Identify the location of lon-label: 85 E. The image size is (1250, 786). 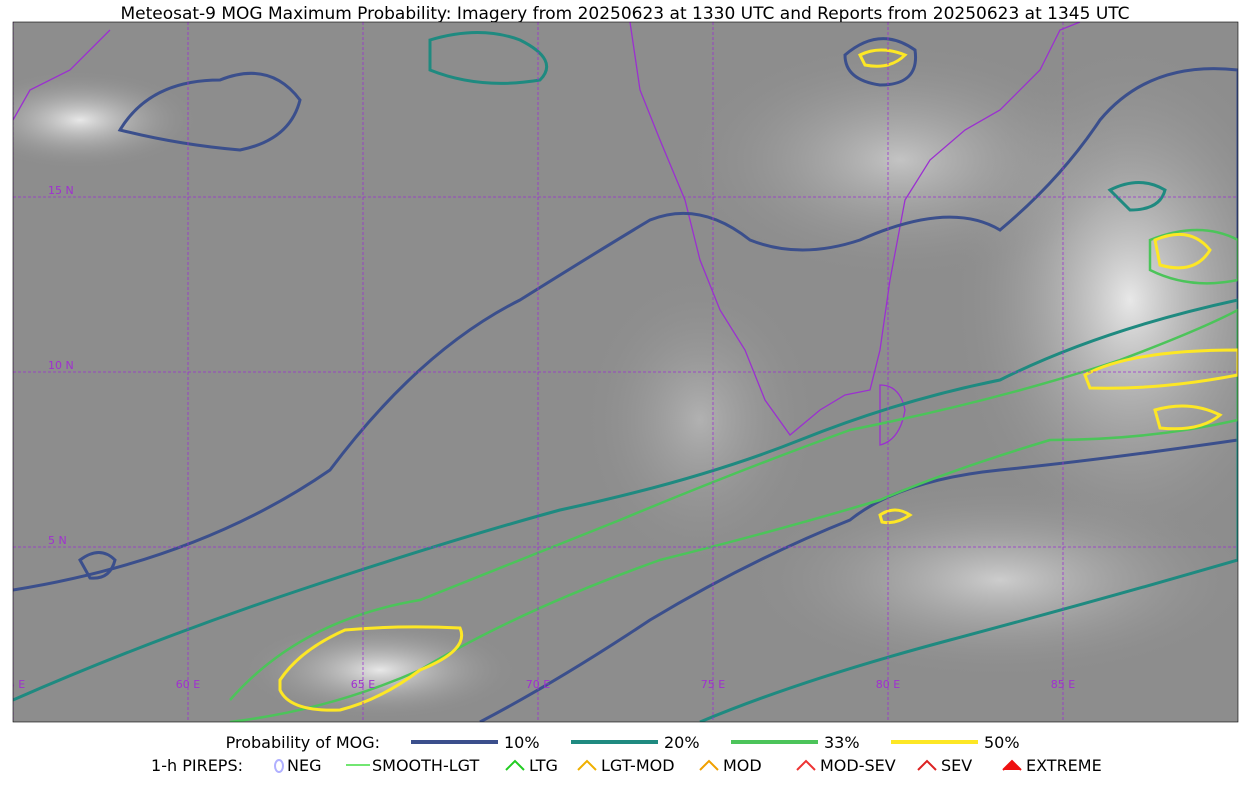
(1063, 684).